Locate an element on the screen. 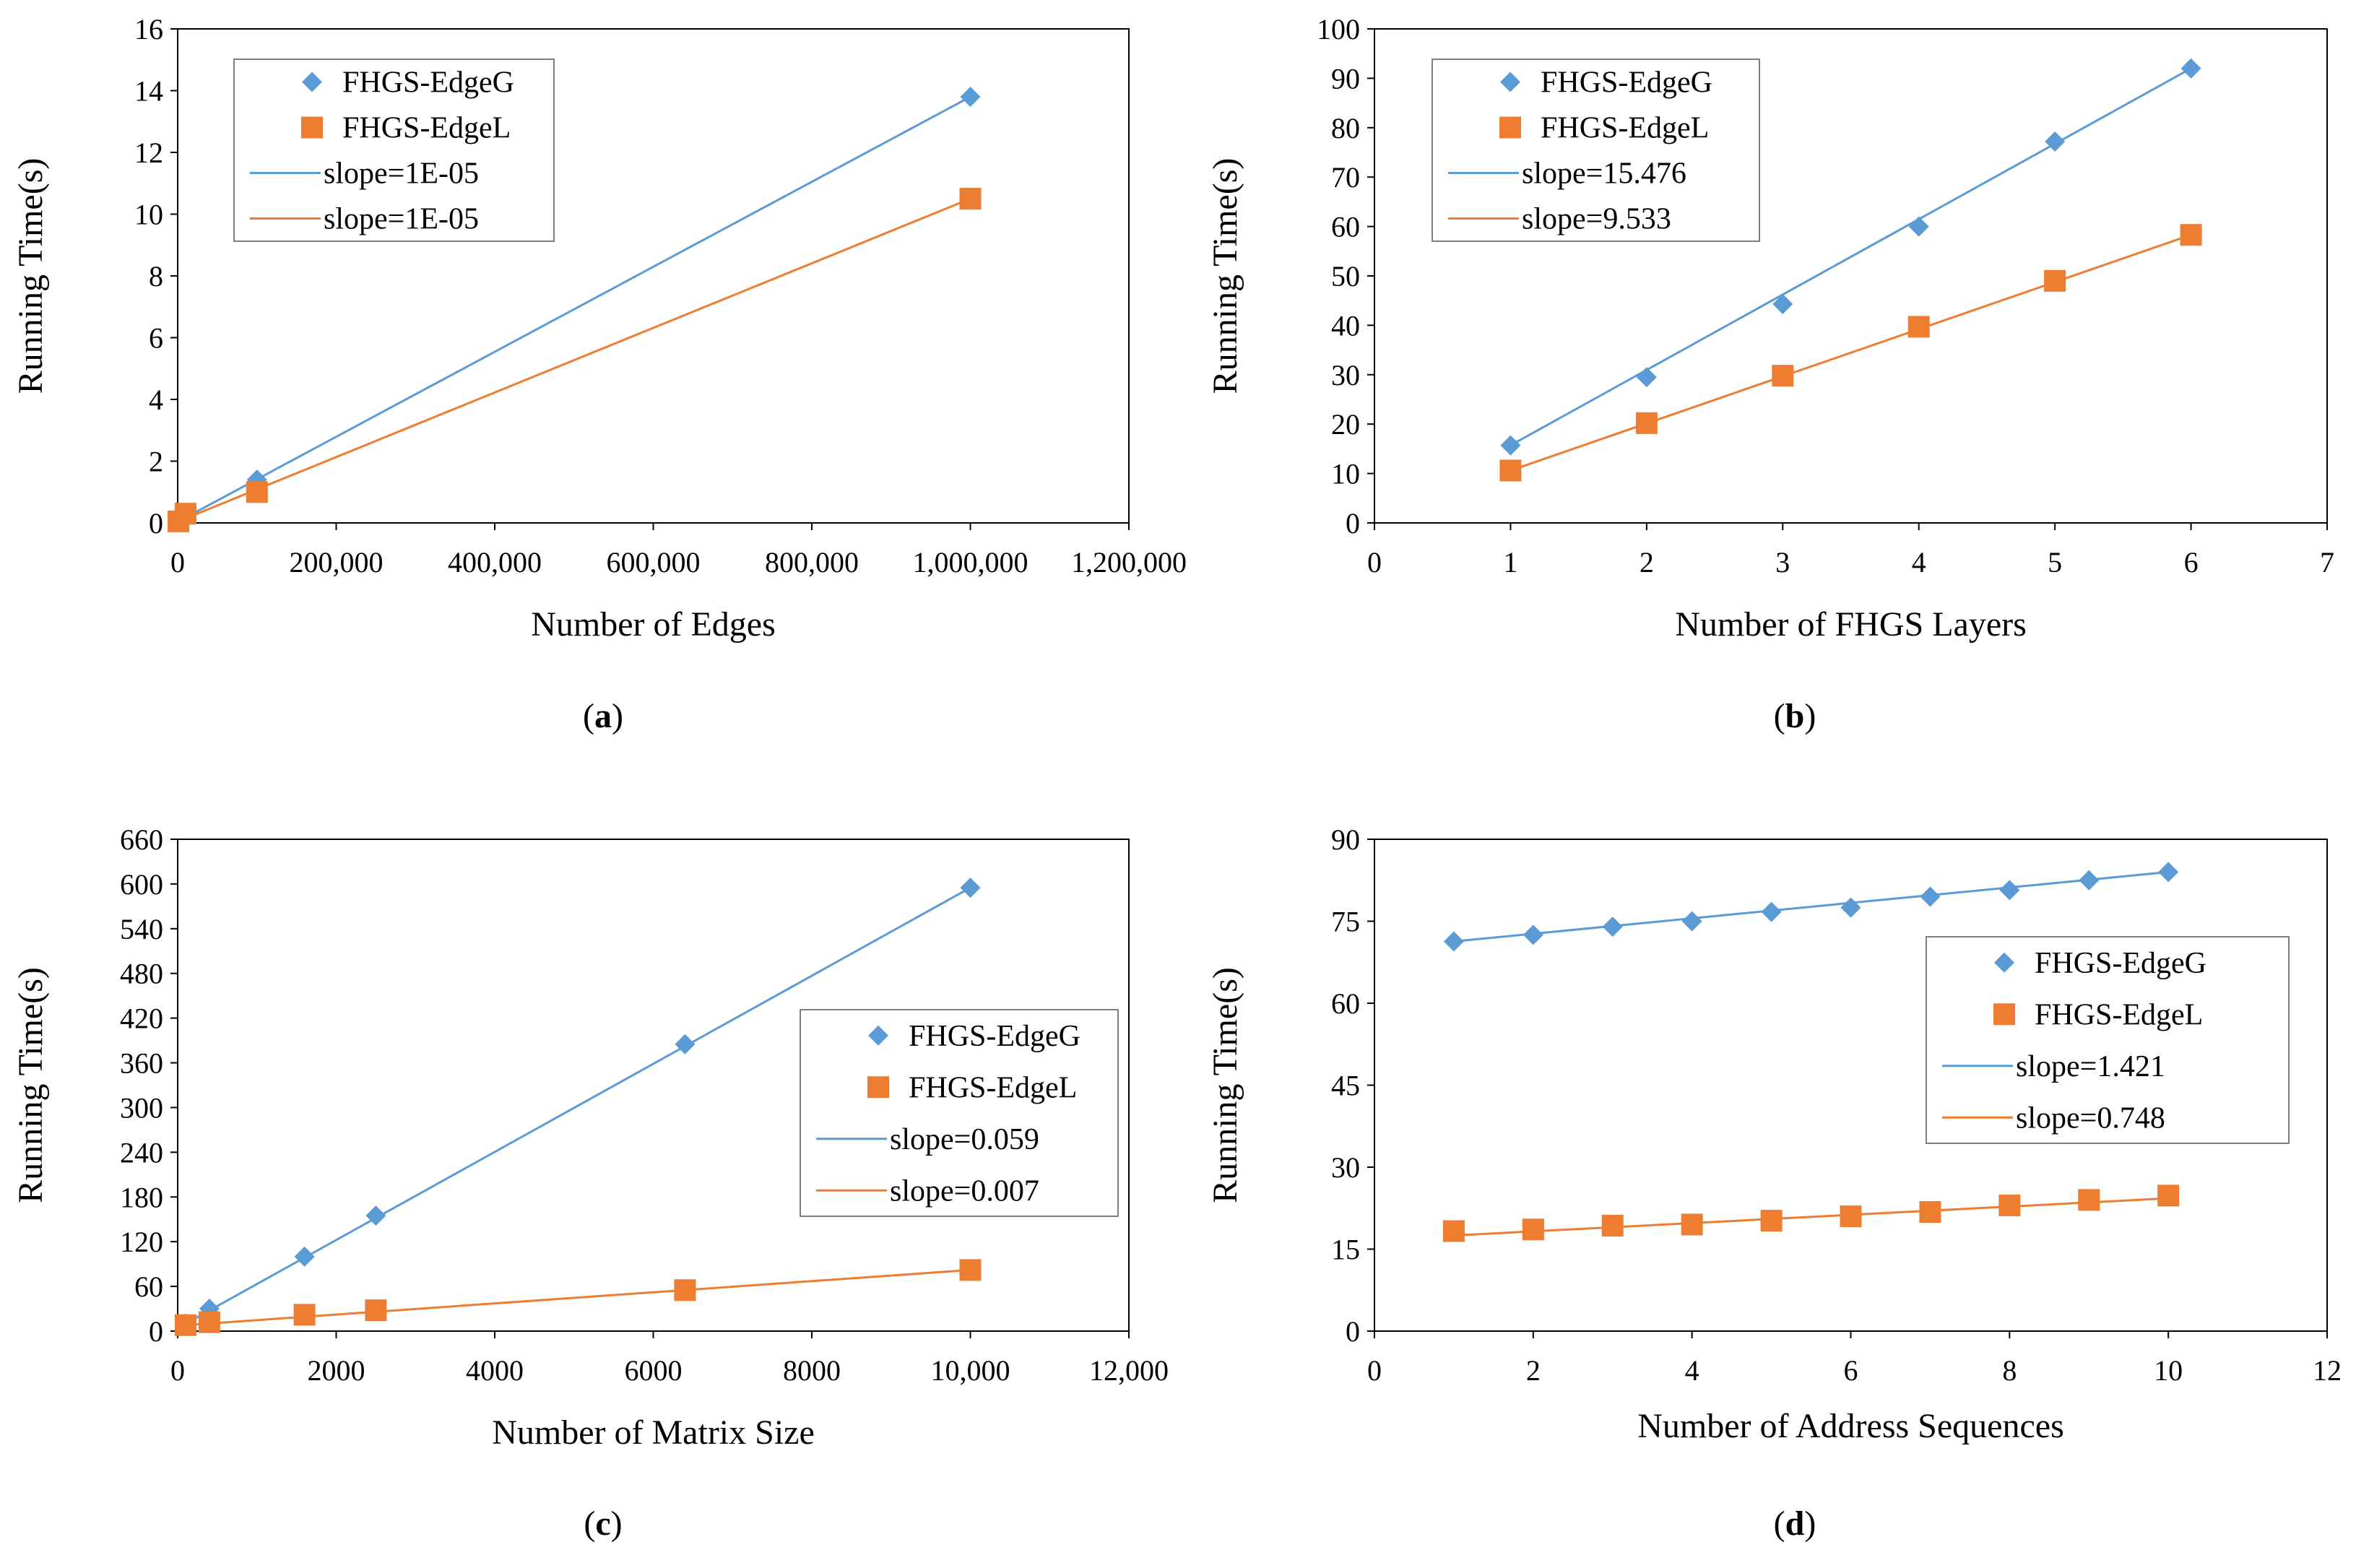 The width and height of the screenshot is (2356, 1568). y-tick-label: 40 is located at coordinates (1345, 325).